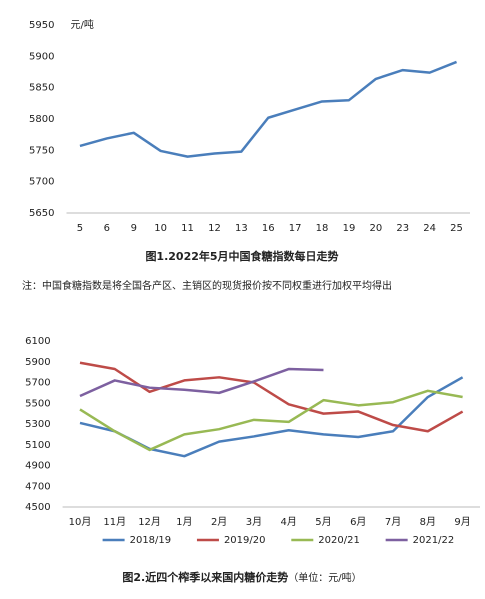 The image size is (485, 599). I want to click on caption: 图1.2022年5月中国食糖指数每日走势, so click(241, 256).